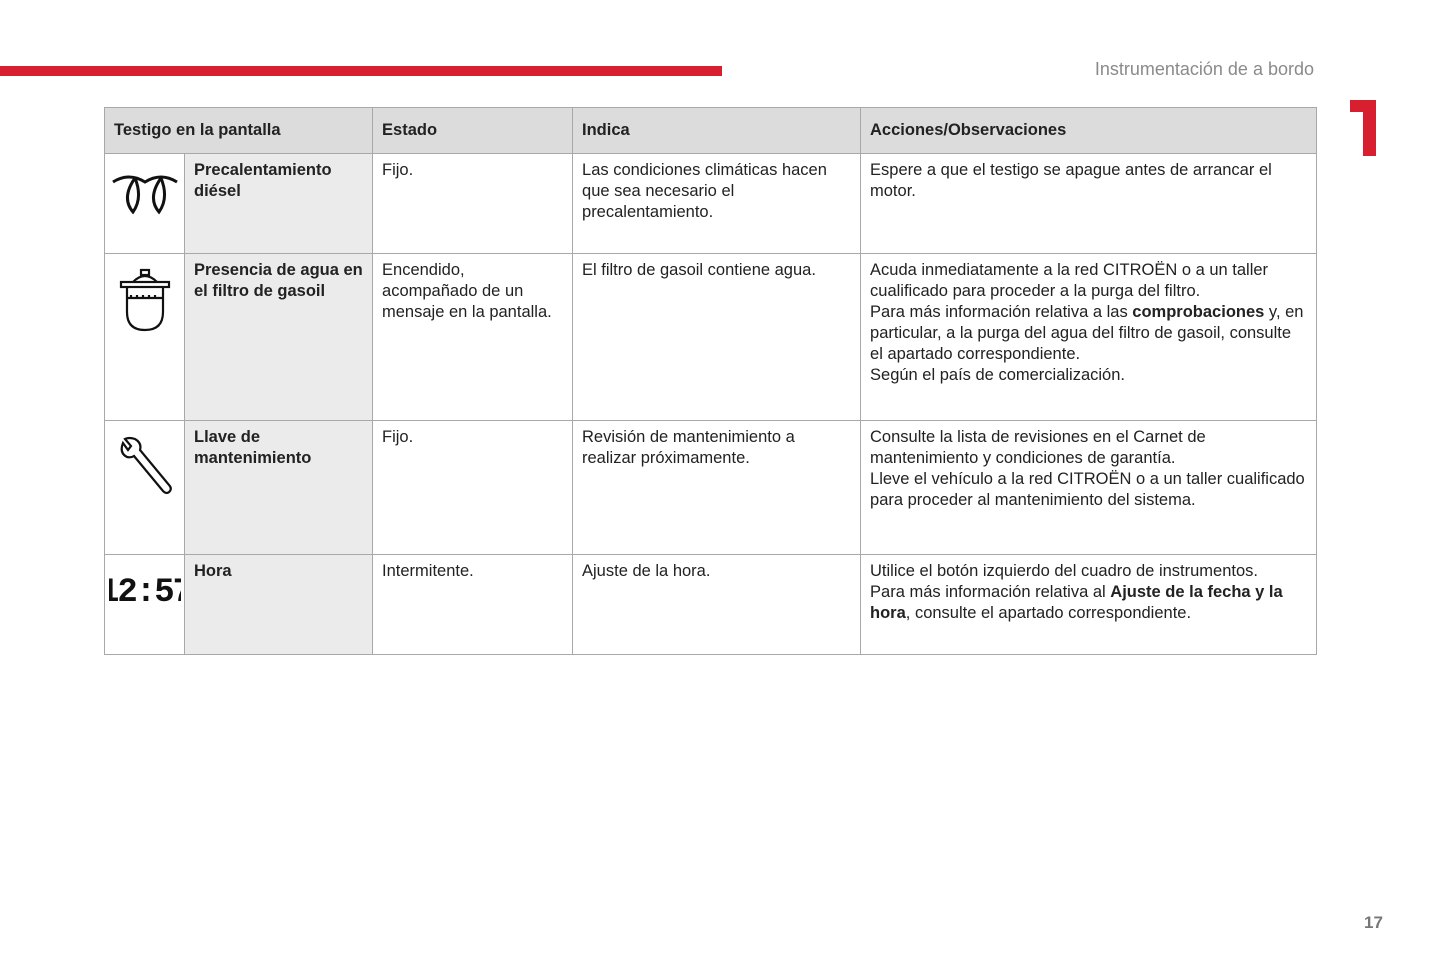  I want to click on wrench-icon, so click(146, 465).